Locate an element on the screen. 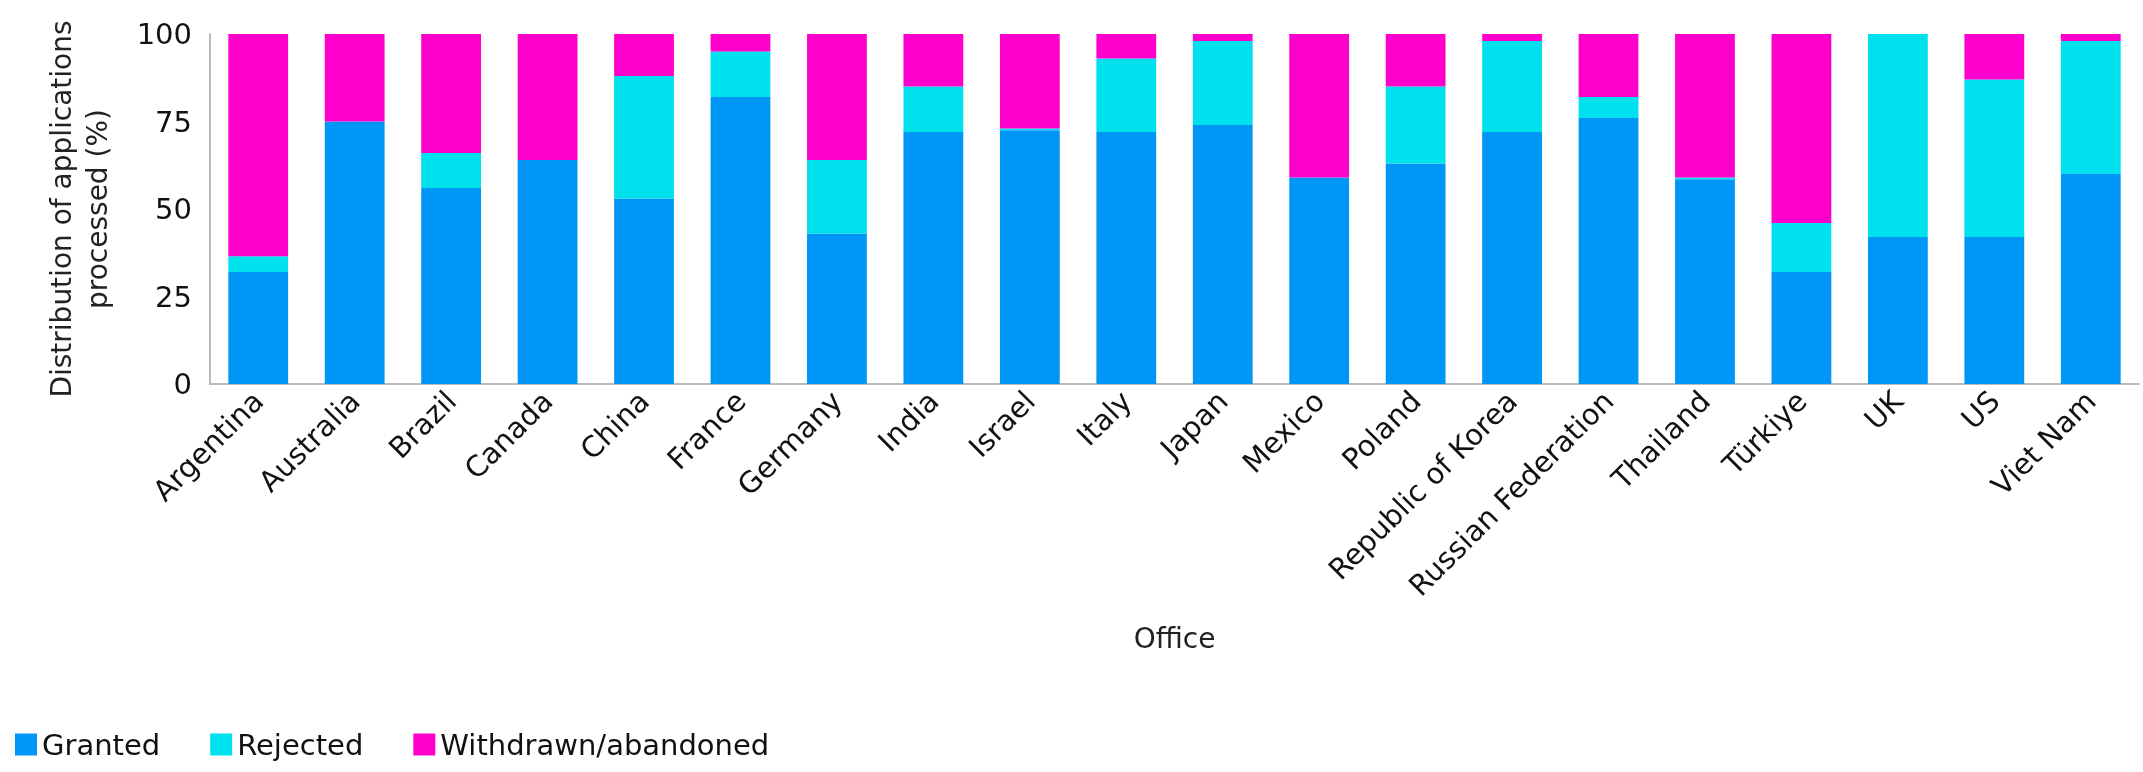 Image resolution: width=2143 pixels, height=772 pixels. y-tick-label: 75 is located at coordinates (173, 121).